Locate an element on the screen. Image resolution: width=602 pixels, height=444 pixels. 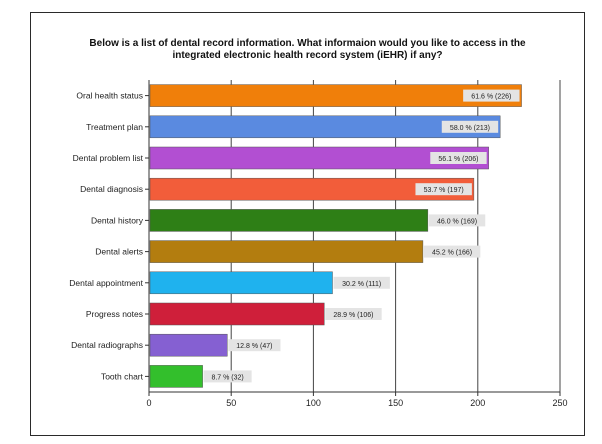
category-label: Progress notes is located at coordinates (114, 314).